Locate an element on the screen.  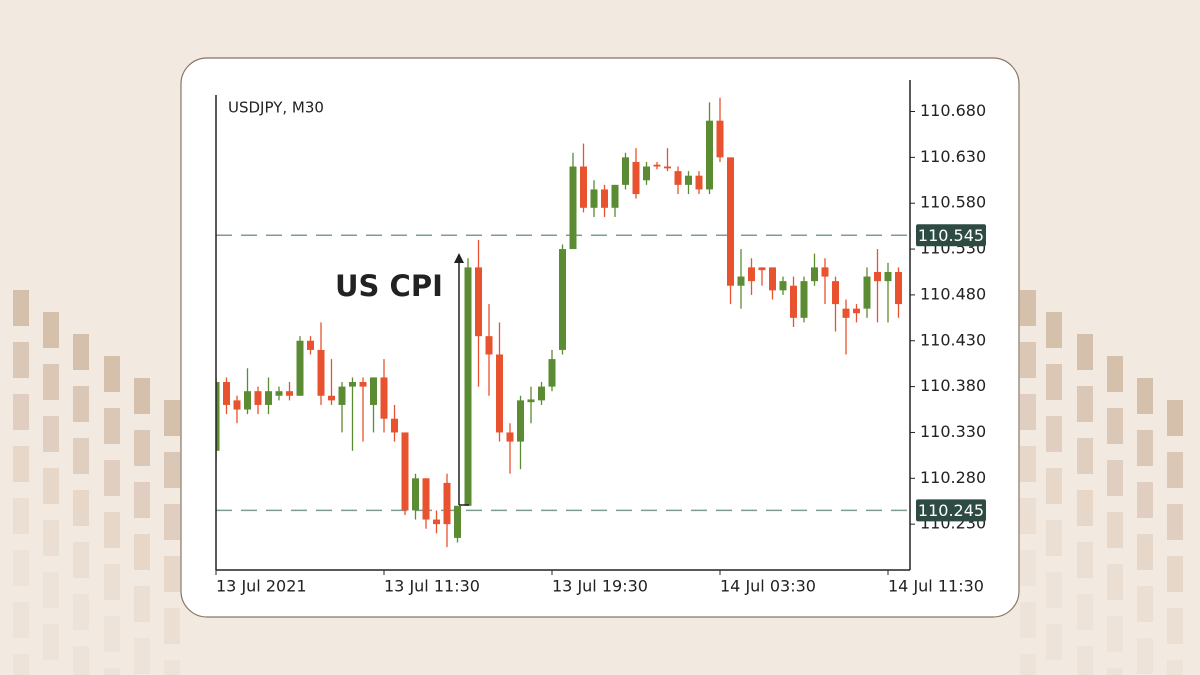
x-tick-label: 13 Jul 19:30 is located at coordinates (600, 586).